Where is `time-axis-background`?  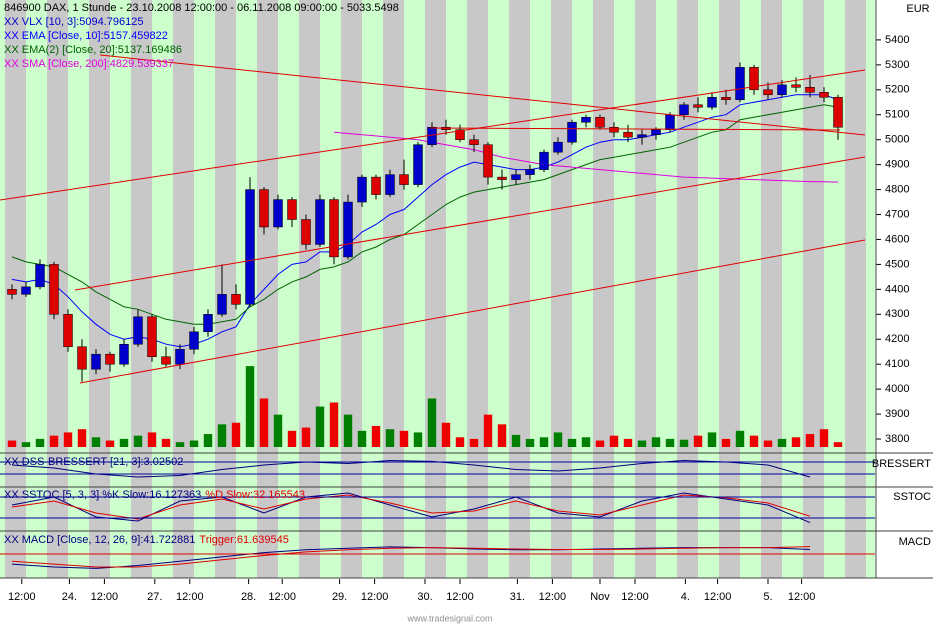 time-axis-background is located at coordinates (466, 602).